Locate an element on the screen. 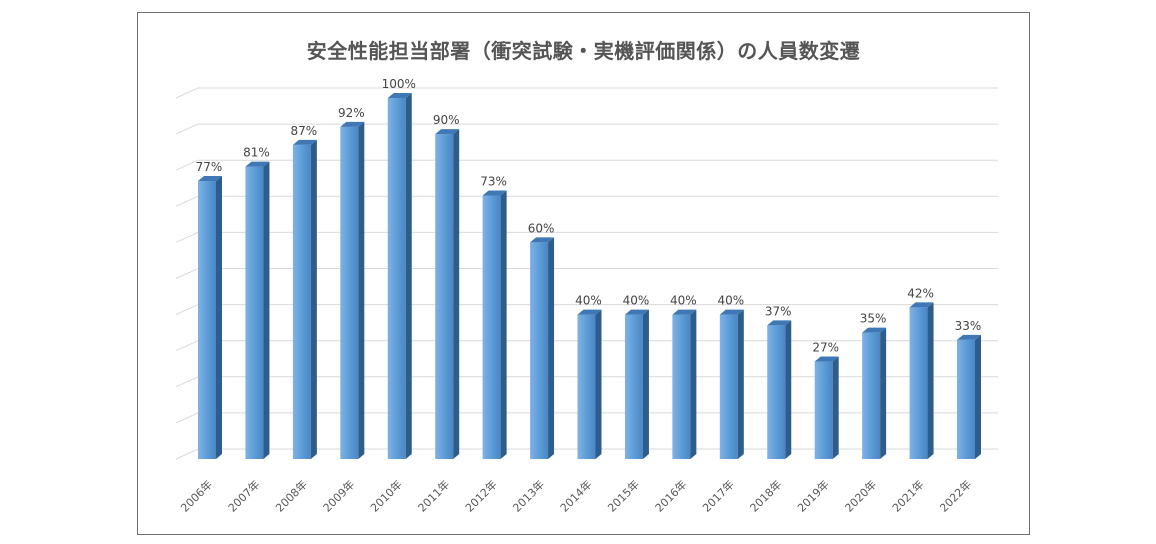 This screenshot has width=1156, height=544. data-label: 33% is located at coordinates (968, 326).